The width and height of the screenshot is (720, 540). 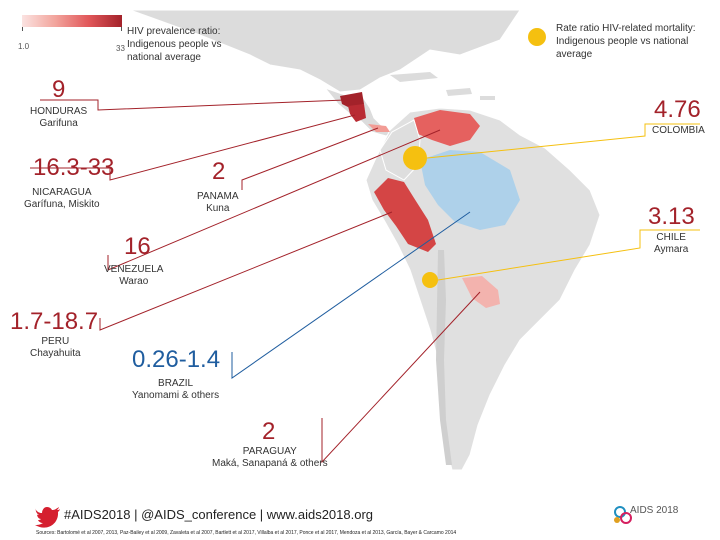 I want to click on leader-panama, so click(x=310, y=158).